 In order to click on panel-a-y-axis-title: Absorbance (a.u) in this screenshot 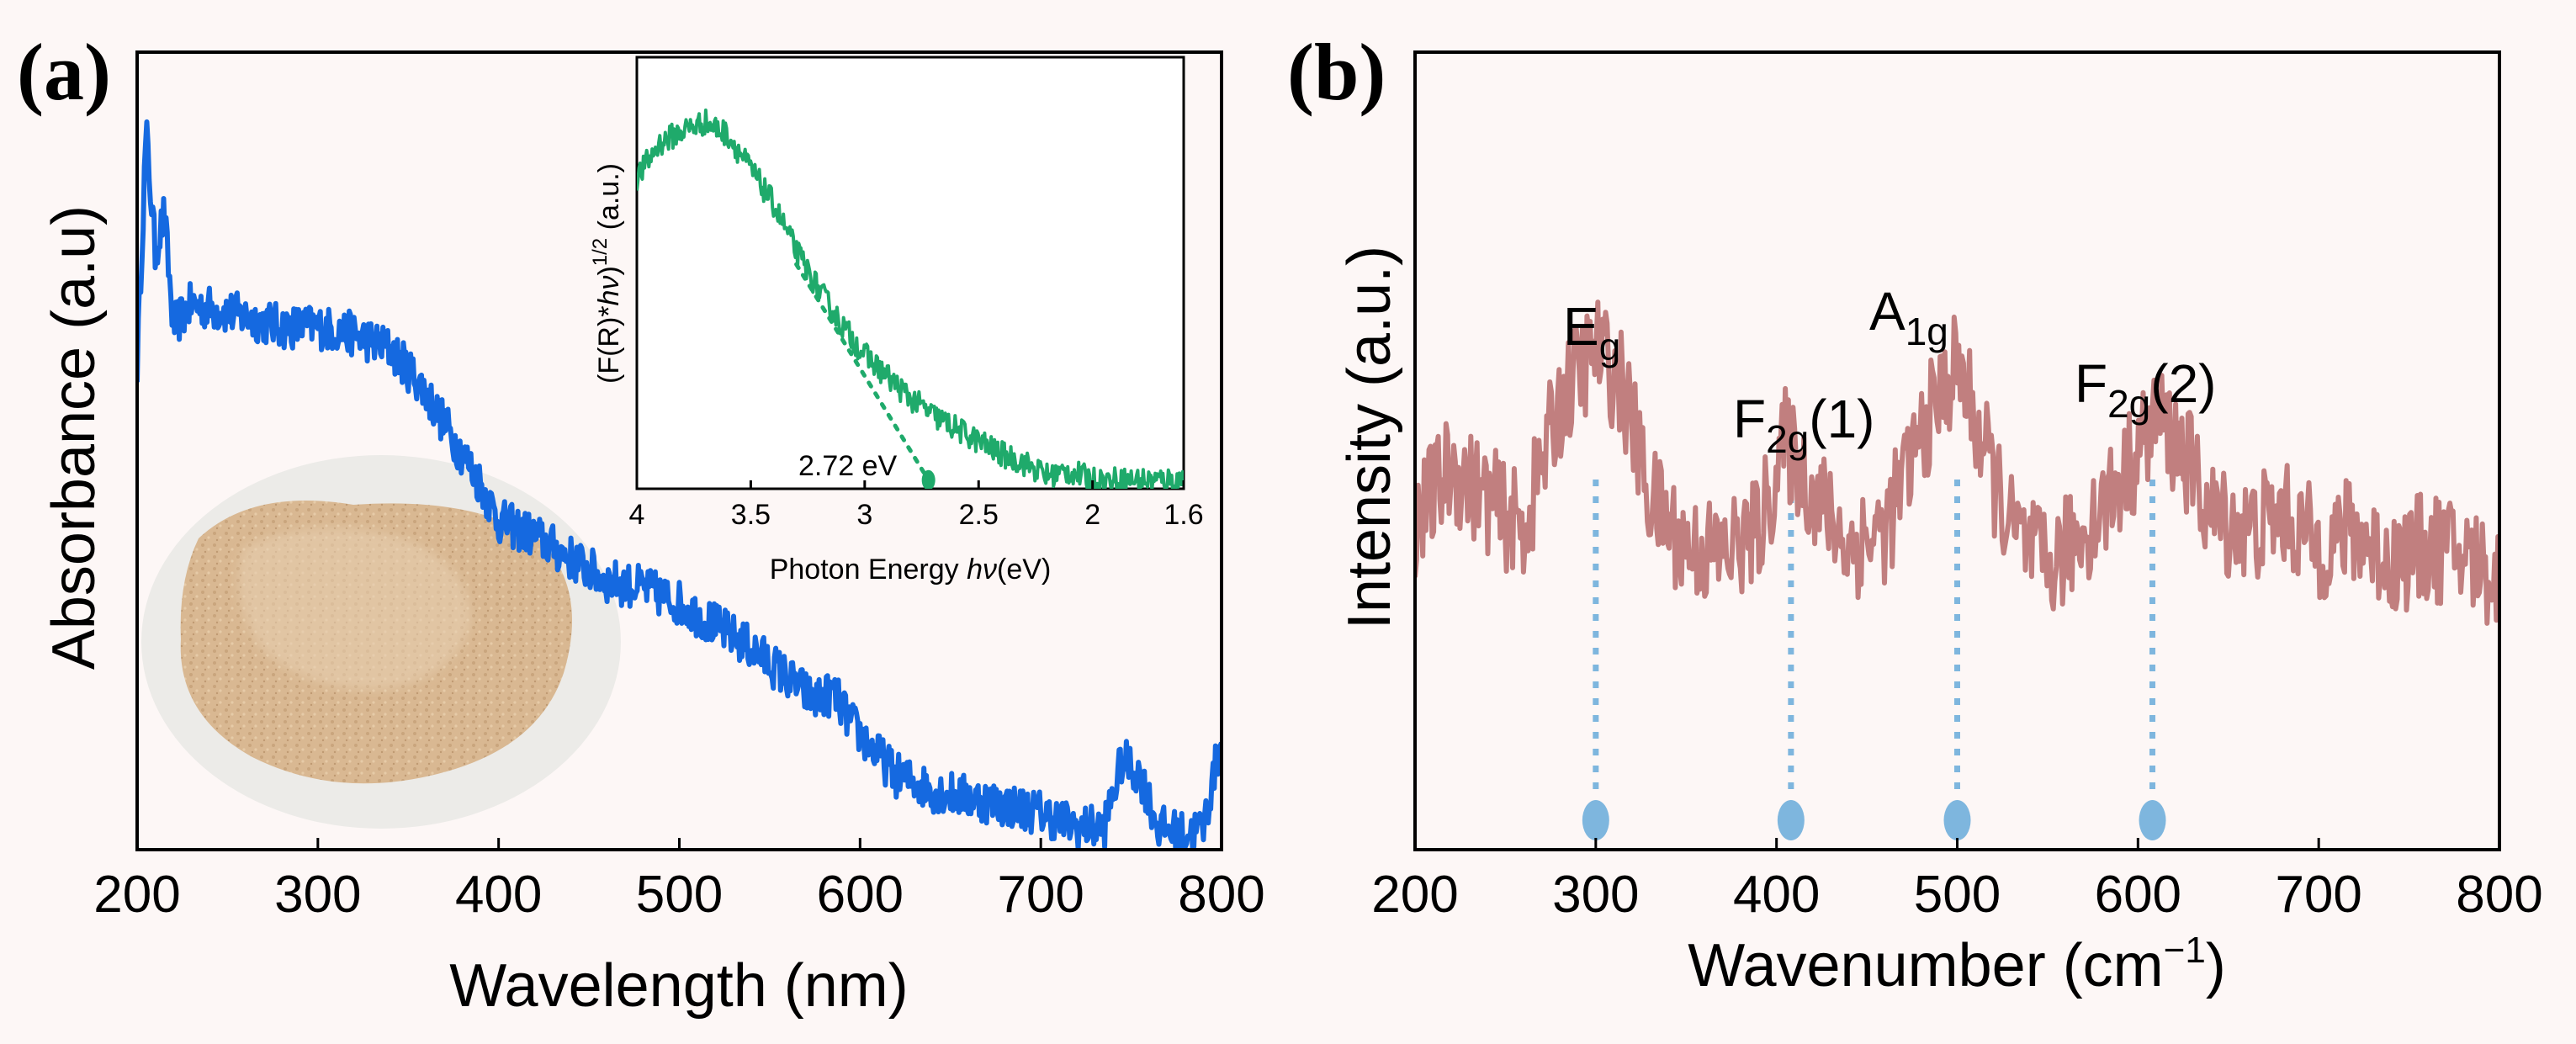, I will do `click(74, 437)`.